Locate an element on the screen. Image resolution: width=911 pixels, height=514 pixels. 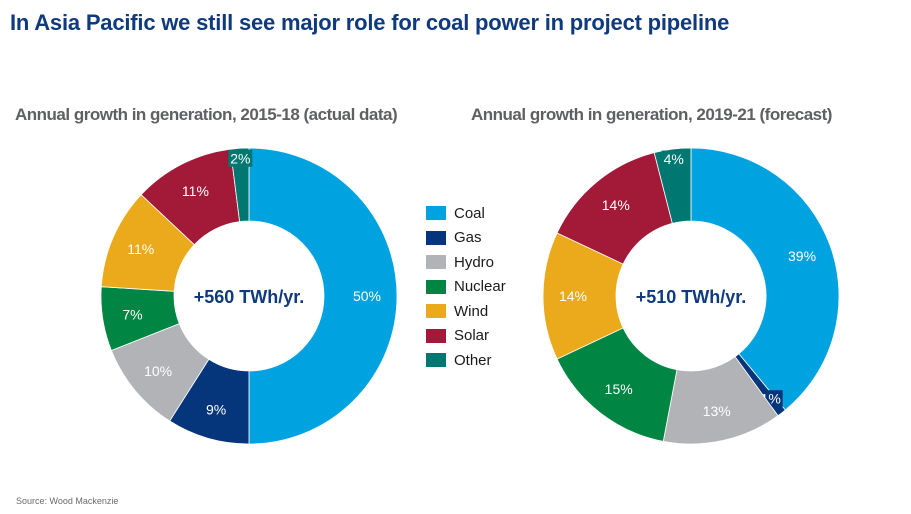
data-label-other: 4% is located at coordinates (674, 159).